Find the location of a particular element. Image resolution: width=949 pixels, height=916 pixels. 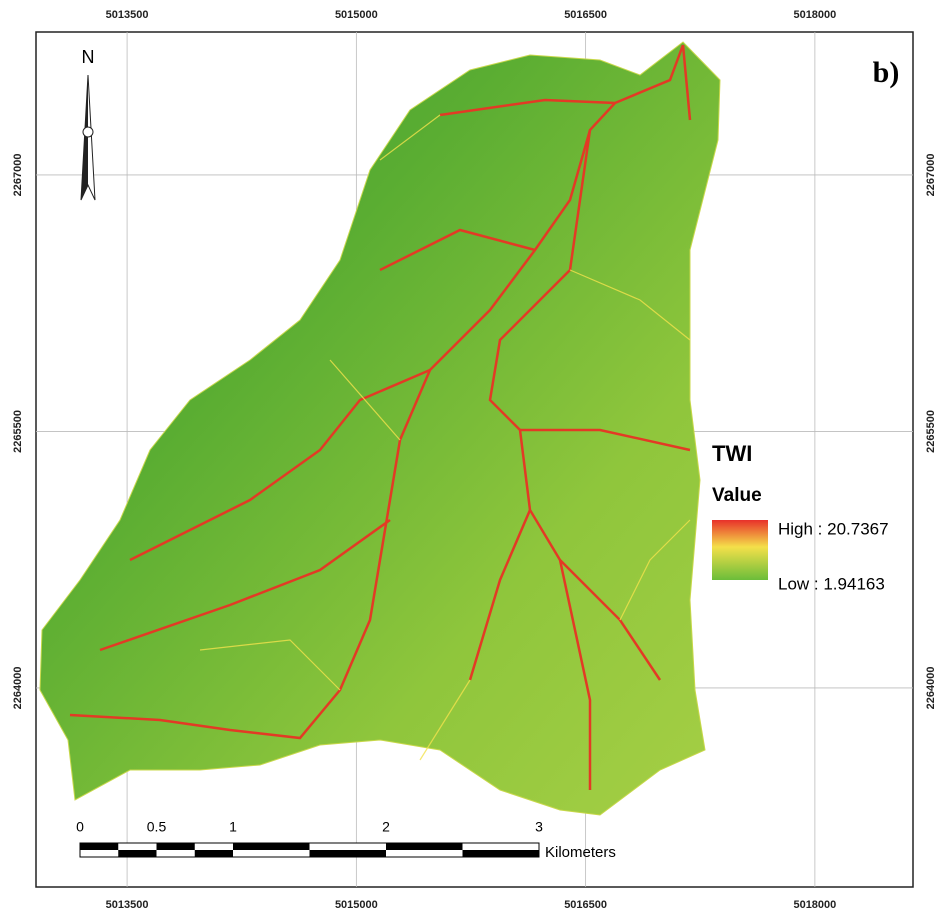

panel-label: b) is located at coordinates (886, 72).